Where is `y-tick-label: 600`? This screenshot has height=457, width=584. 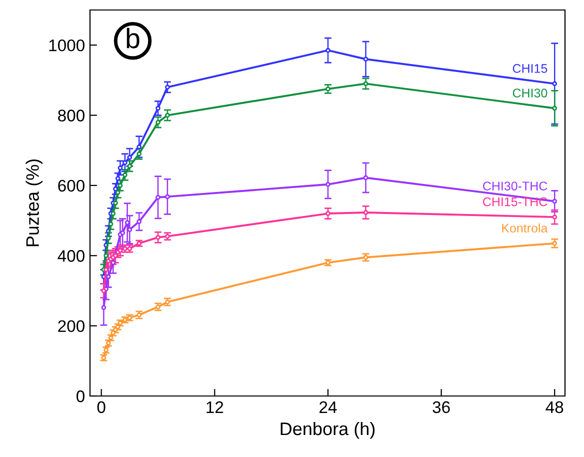 y-tick-label: 600 is located at coordinates (71, 186).